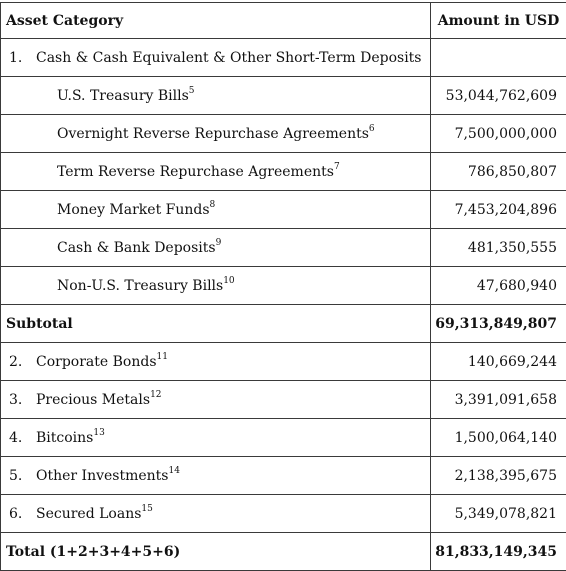  I want to click on row-number: 2., so click(22, 362).